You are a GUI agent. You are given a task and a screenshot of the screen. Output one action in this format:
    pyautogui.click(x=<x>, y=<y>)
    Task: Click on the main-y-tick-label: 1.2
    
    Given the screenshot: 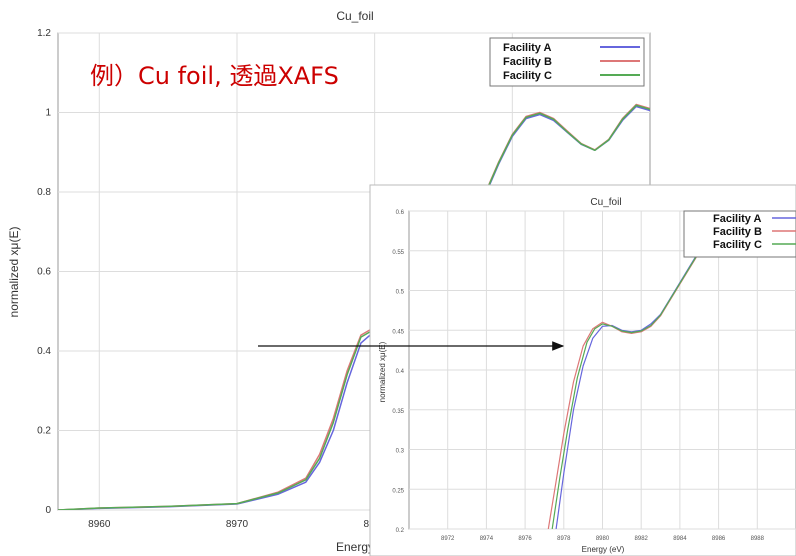 What is the action you would take?
    pyautogui.click(x=44, y=33)
    